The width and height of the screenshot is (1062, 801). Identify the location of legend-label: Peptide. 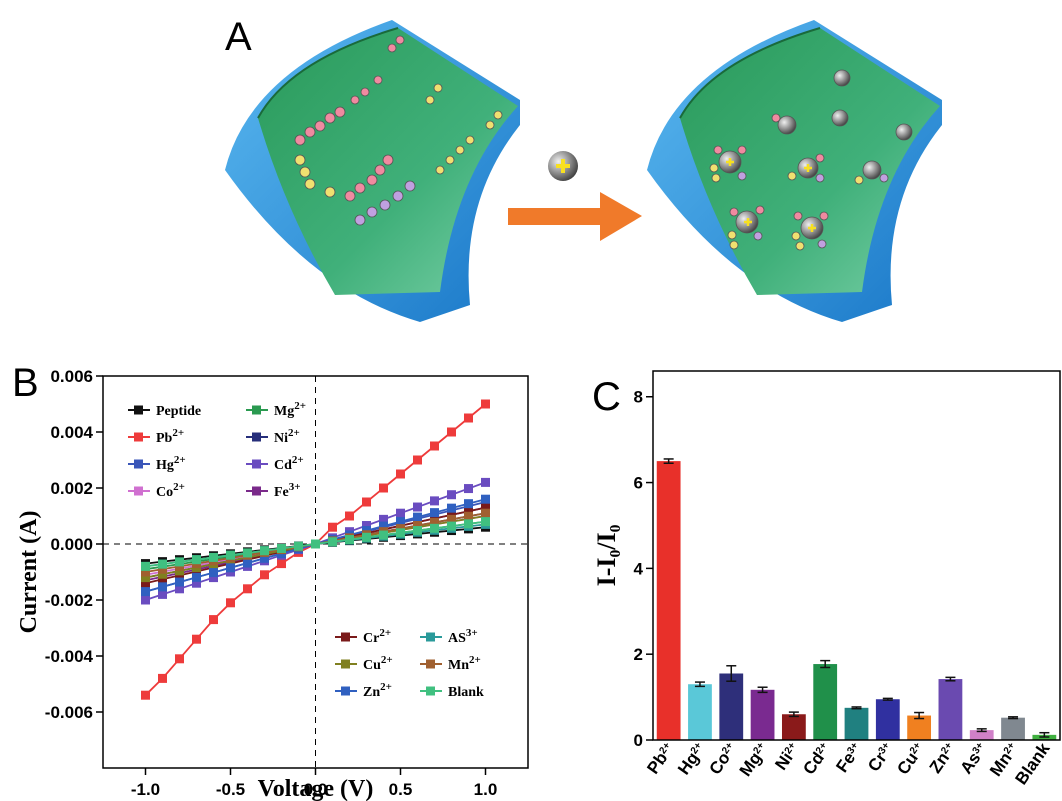
(178, 411).